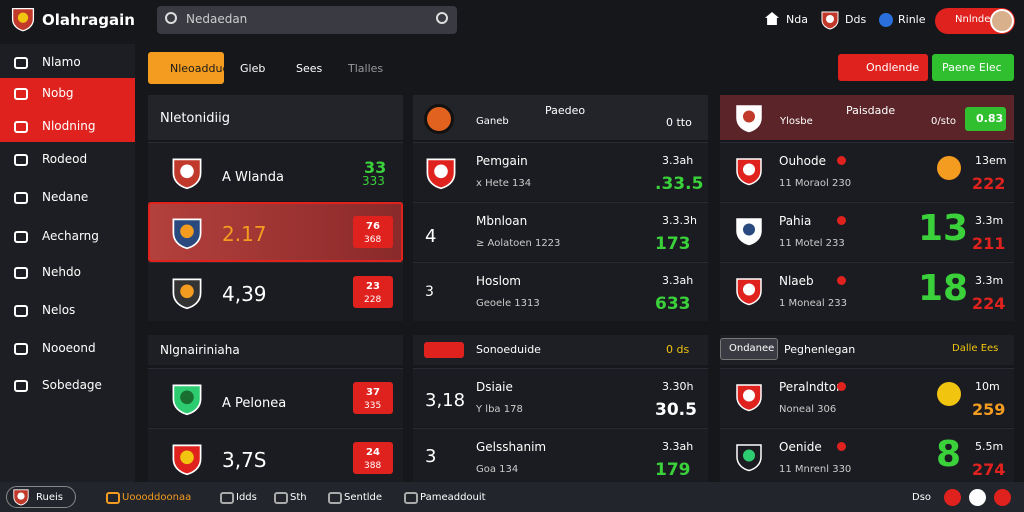 Image resolution: width=1024 pixels, height=512 pixels. What do you see at coordinates (69, 348) in the screenshot?
I see `sidebar-item: Nooeond` at bounding box center [69, 348].